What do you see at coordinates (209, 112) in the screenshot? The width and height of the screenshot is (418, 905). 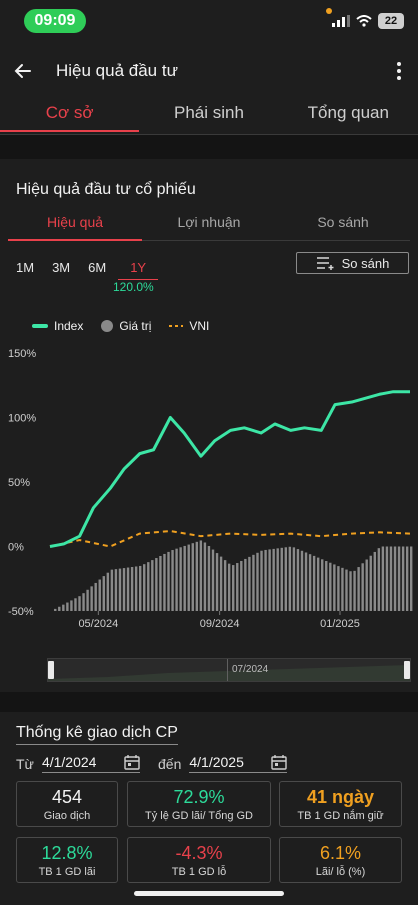 I see `tab-phai-sinh: Phái sinh` at bounding box center [209, 112].